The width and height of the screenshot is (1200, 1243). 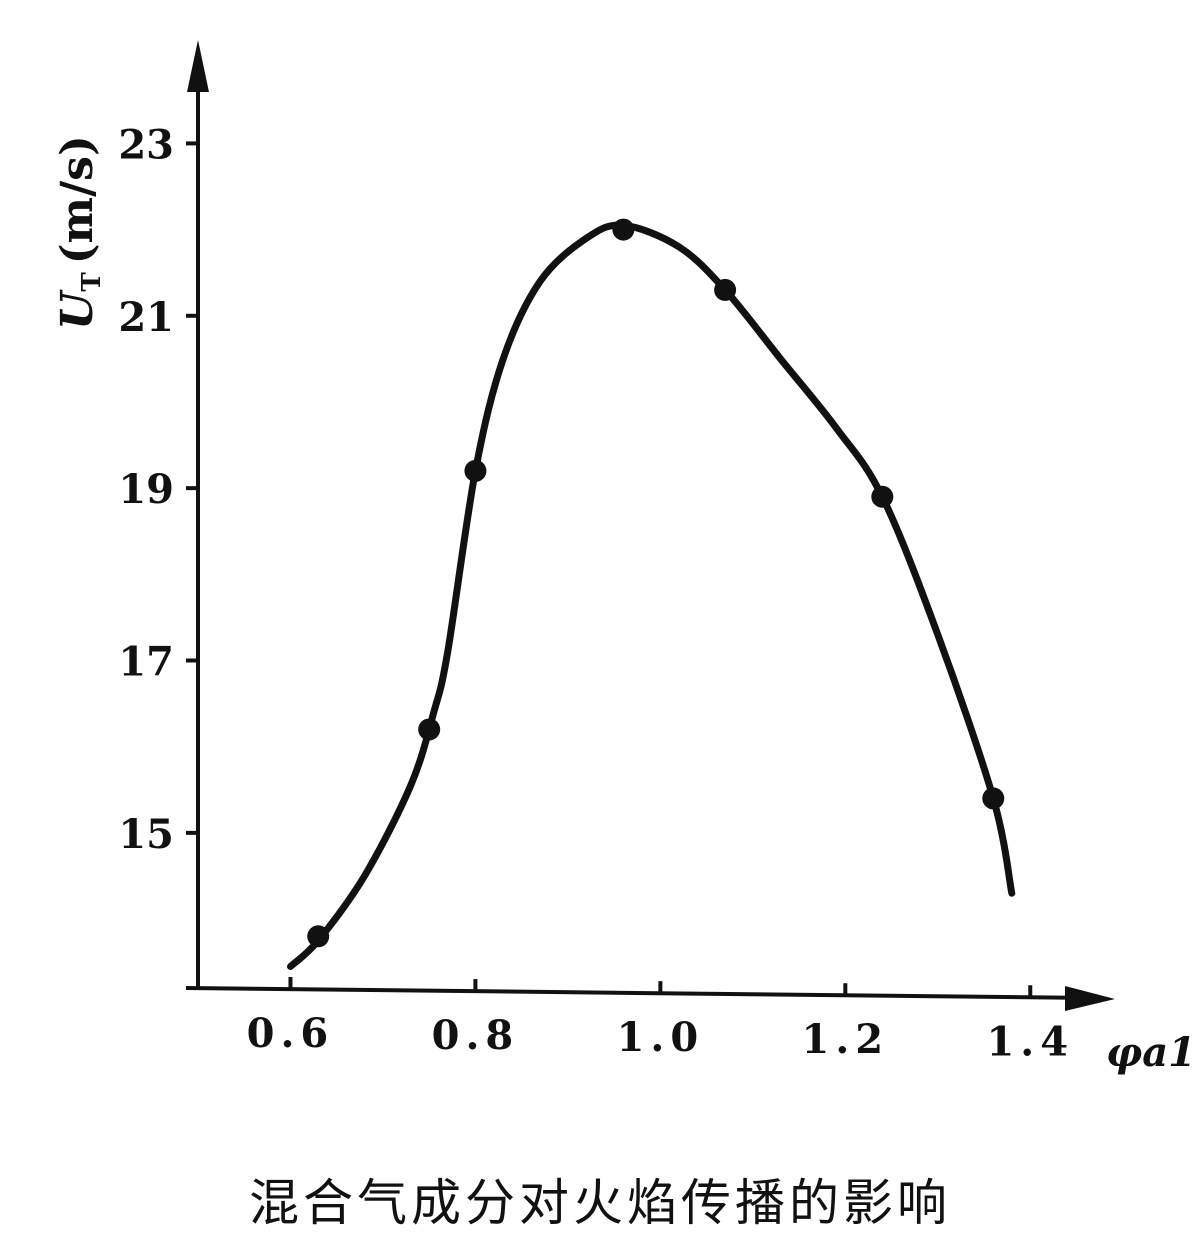 I want to click on x-tick-label: 1.0, so click(x=661, y=1037).